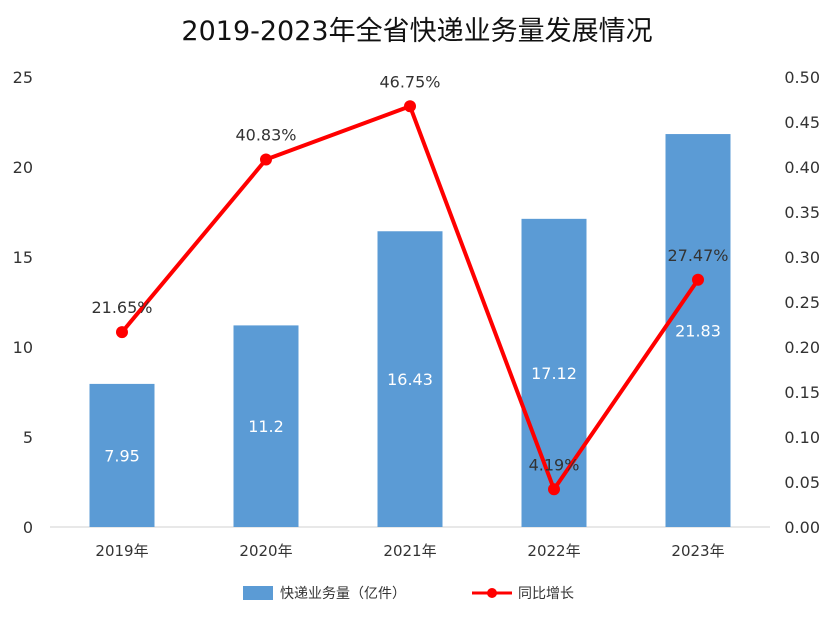 The image size is (835, 624). I want to click on bar-value-label: 16.43, so click(410, 379).